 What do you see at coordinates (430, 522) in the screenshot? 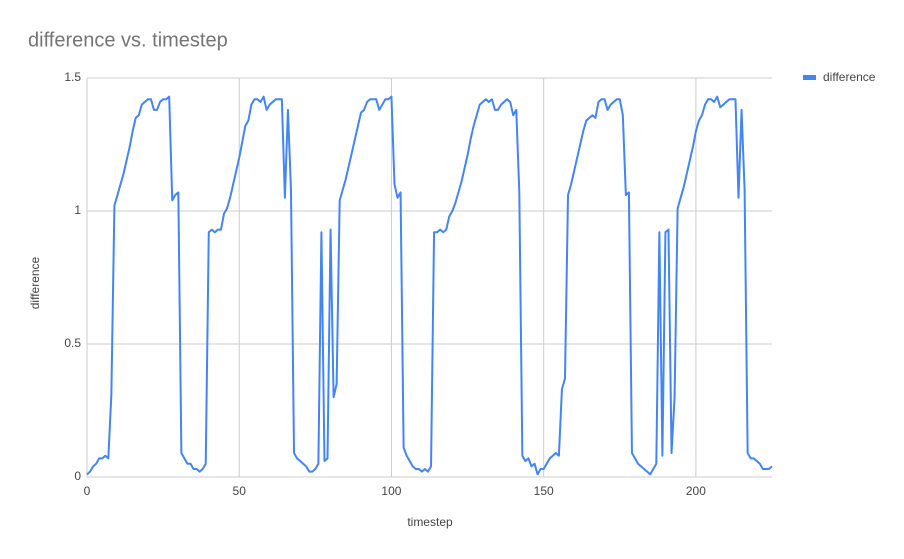
I see `x-axis-label: timestep` at bounding box center [430, 522].